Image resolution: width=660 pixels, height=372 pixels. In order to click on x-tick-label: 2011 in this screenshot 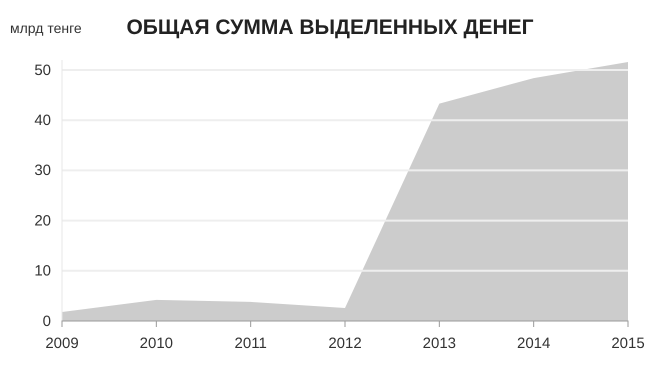, I will do `click(250, 343)`.